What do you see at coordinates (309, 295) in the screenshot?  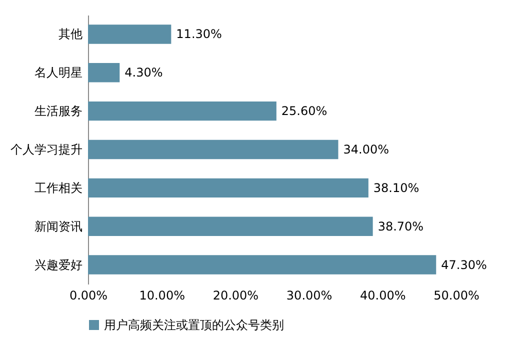 I see `x-tick-label: 30.00%` at bounding box center [309, 295].